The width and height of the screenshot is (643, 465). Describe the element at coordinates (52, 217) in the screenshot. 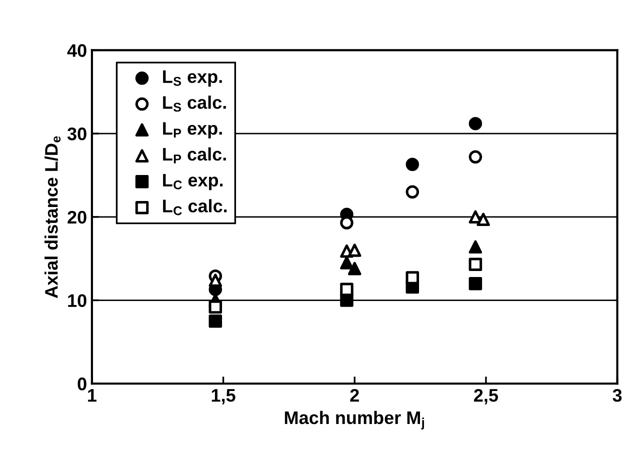

I see `y-axis-title: Axial distance L/D$_{e}$` at that location.